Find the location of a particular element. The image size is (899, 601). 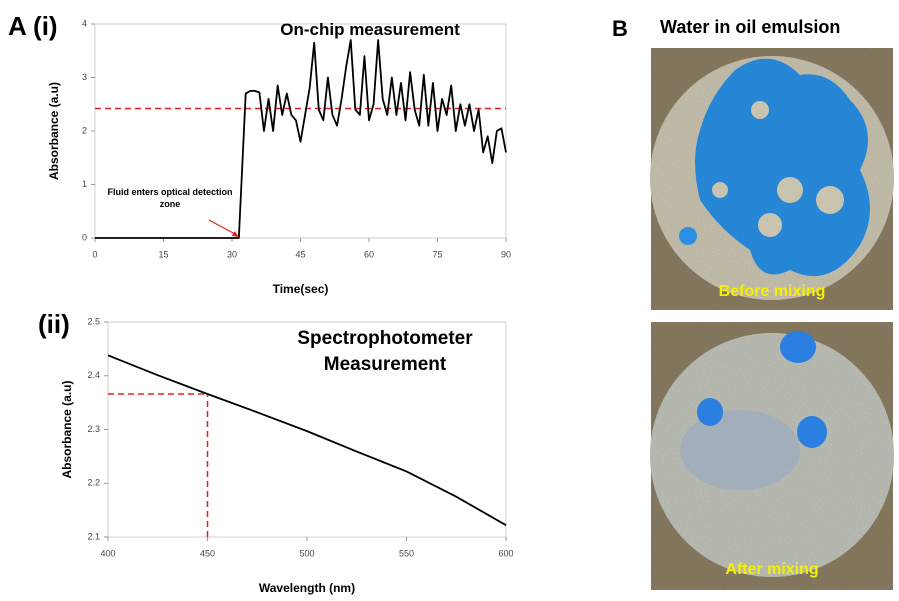

panel-title: Water in oil emulsion is located at coordinates (750, 27).